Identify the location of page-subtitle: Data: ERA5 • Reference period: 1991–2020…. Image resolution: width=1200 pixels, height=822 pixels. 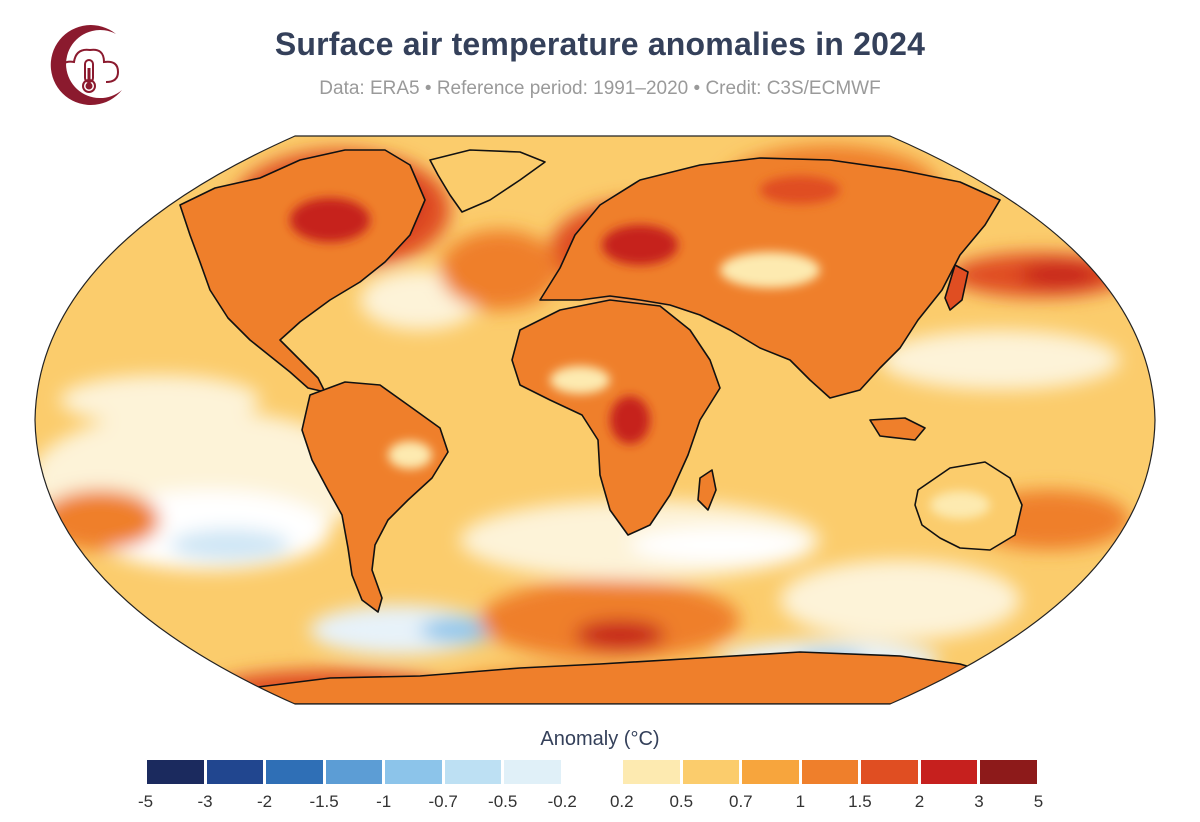
(600, 88).